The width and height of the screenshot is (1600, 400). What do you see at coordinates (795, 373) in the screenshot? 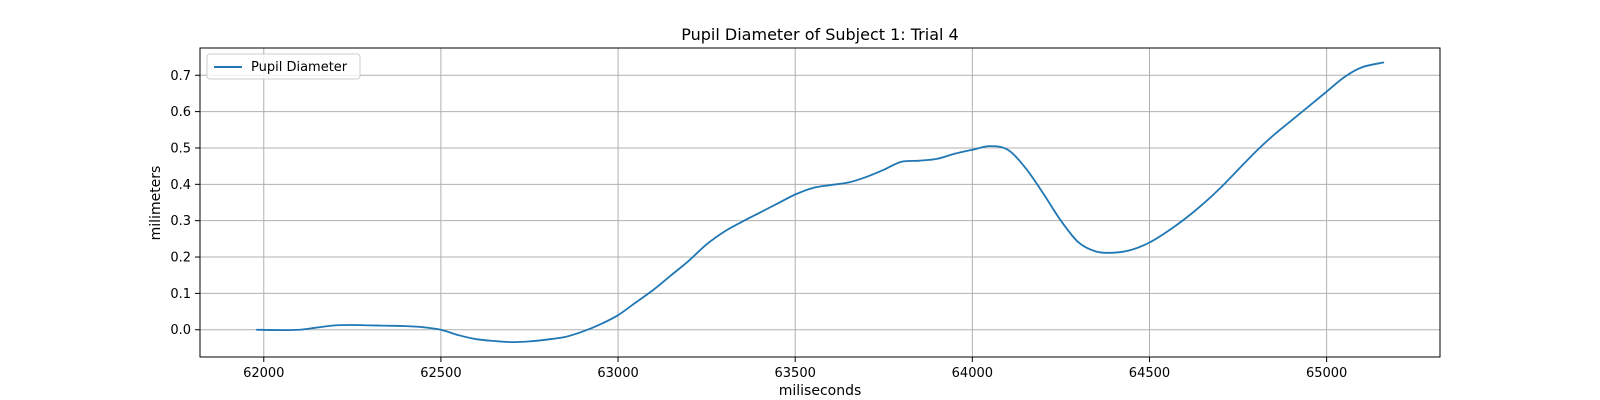
I see `x-tick-label: 63500` at bounding box center [795, 373].